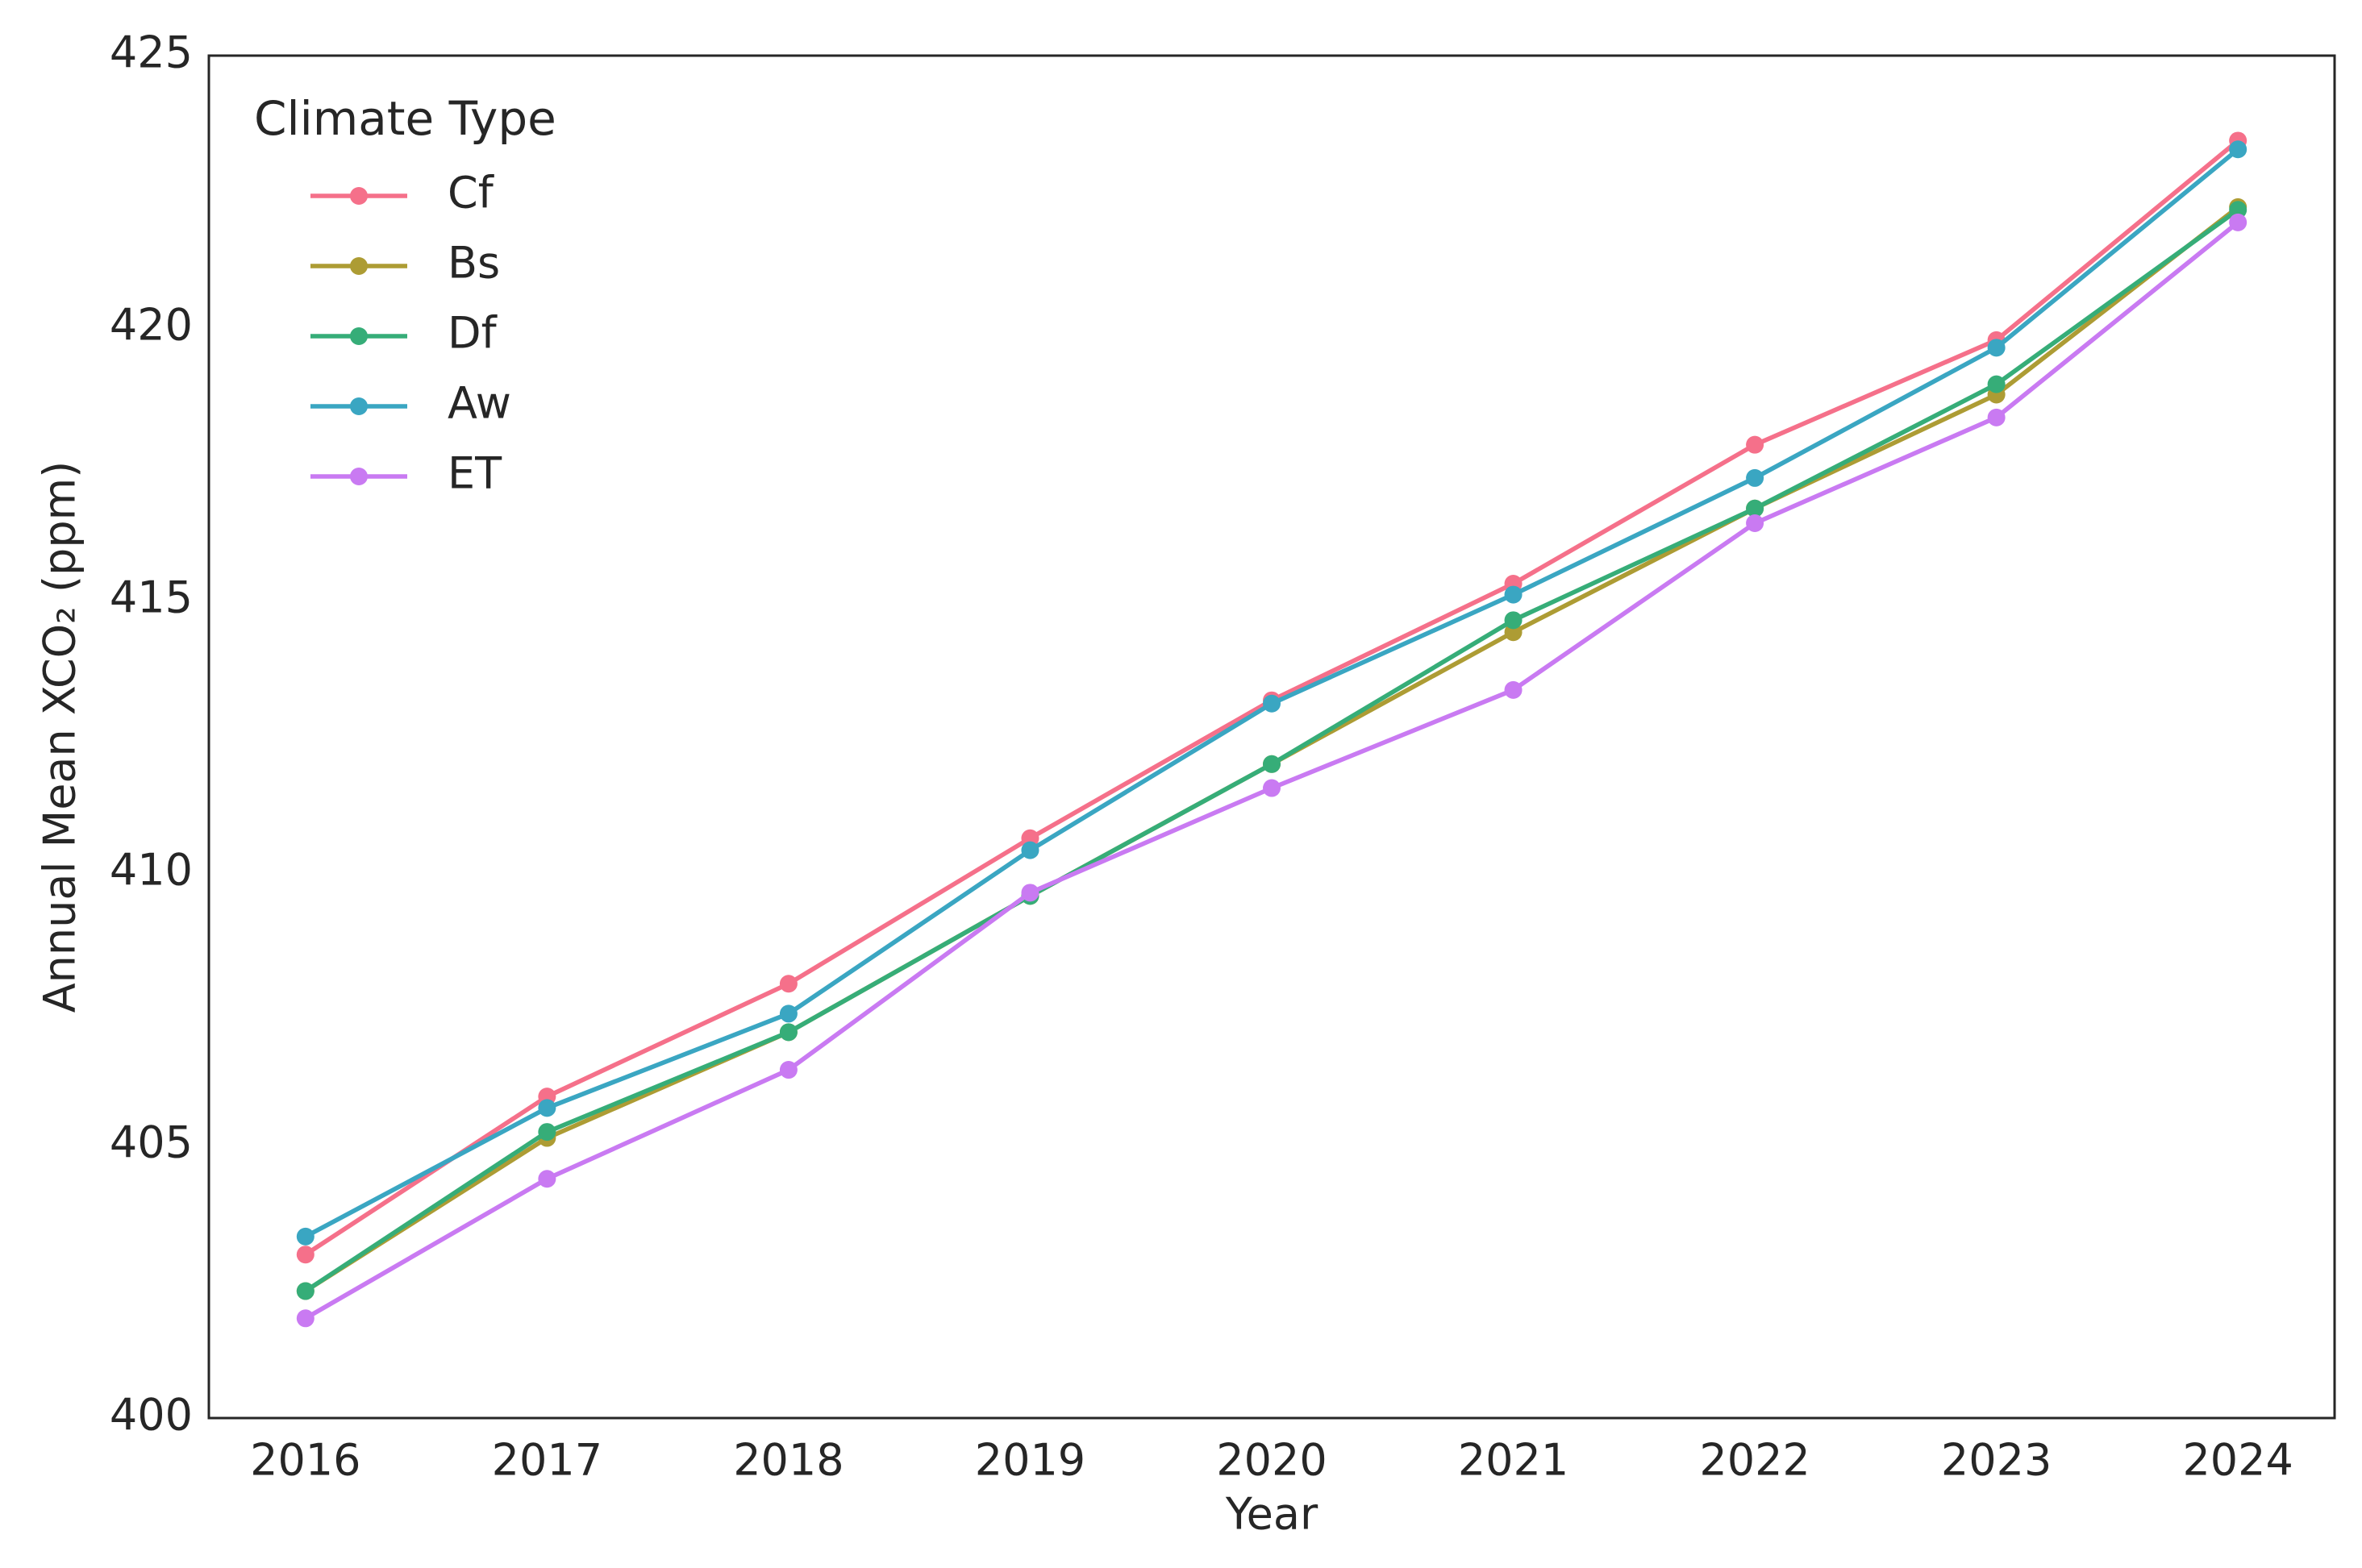  What do you see at coordinates (2238, 1460) in the screenshot?
I see `x-tick-label: 2024` at bounding box center [2238, 1460].